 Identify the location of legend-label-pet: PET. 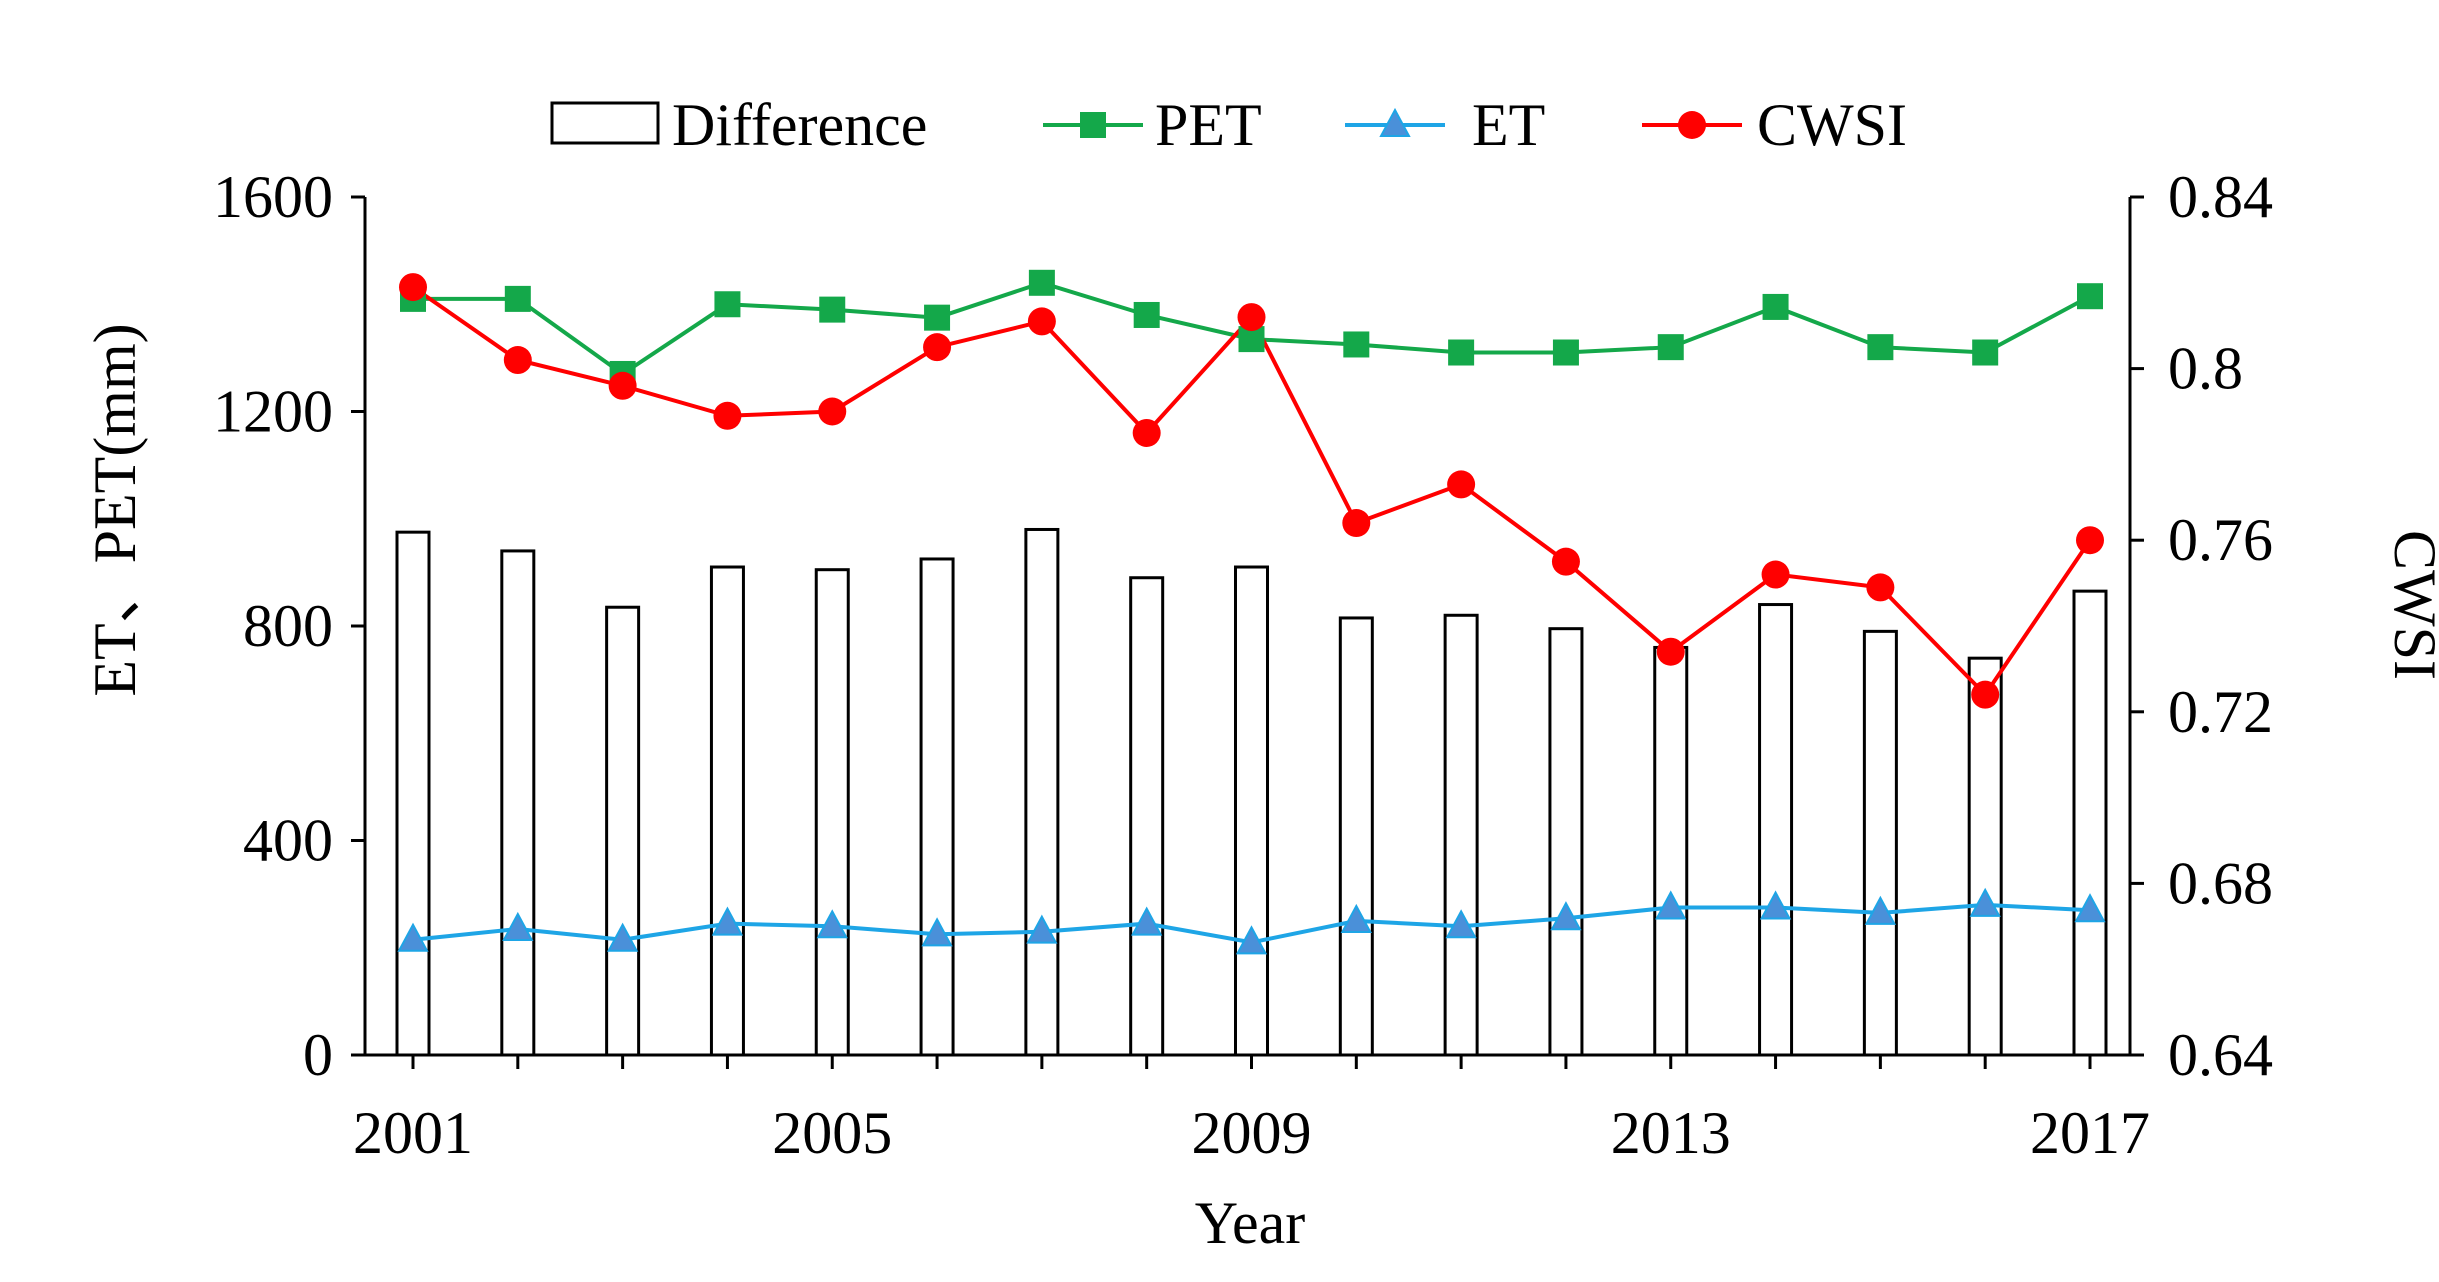
(1208, 125).